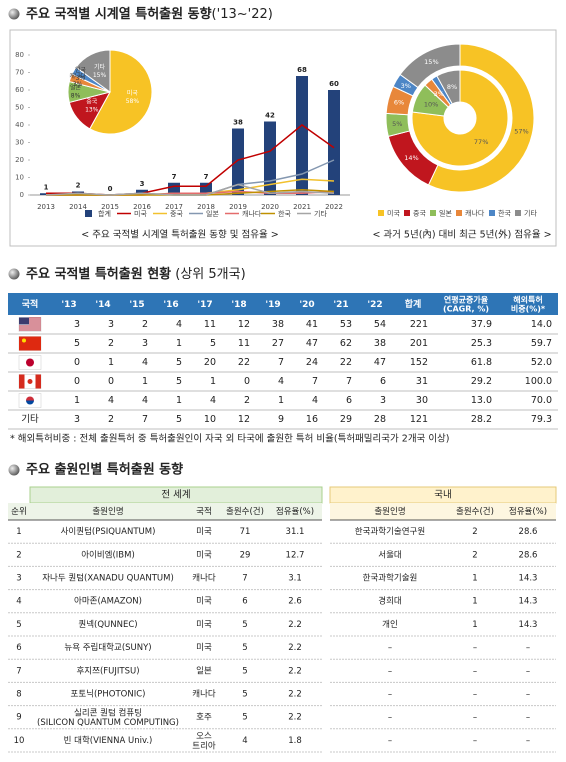  Describe the element at coordinates (442, 495) in the screenshot. I see `group-header: 국내` at that location.